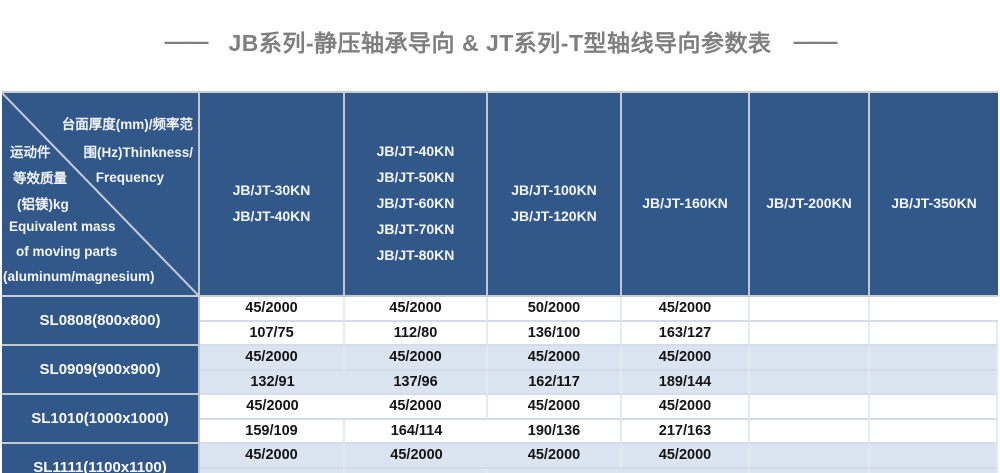 Image resolution: width=1000 pixels, height=473 pixels. Describe the element at coordinates (416, 382) in the screenshot. I see `value-cell: 137/96` at that location.